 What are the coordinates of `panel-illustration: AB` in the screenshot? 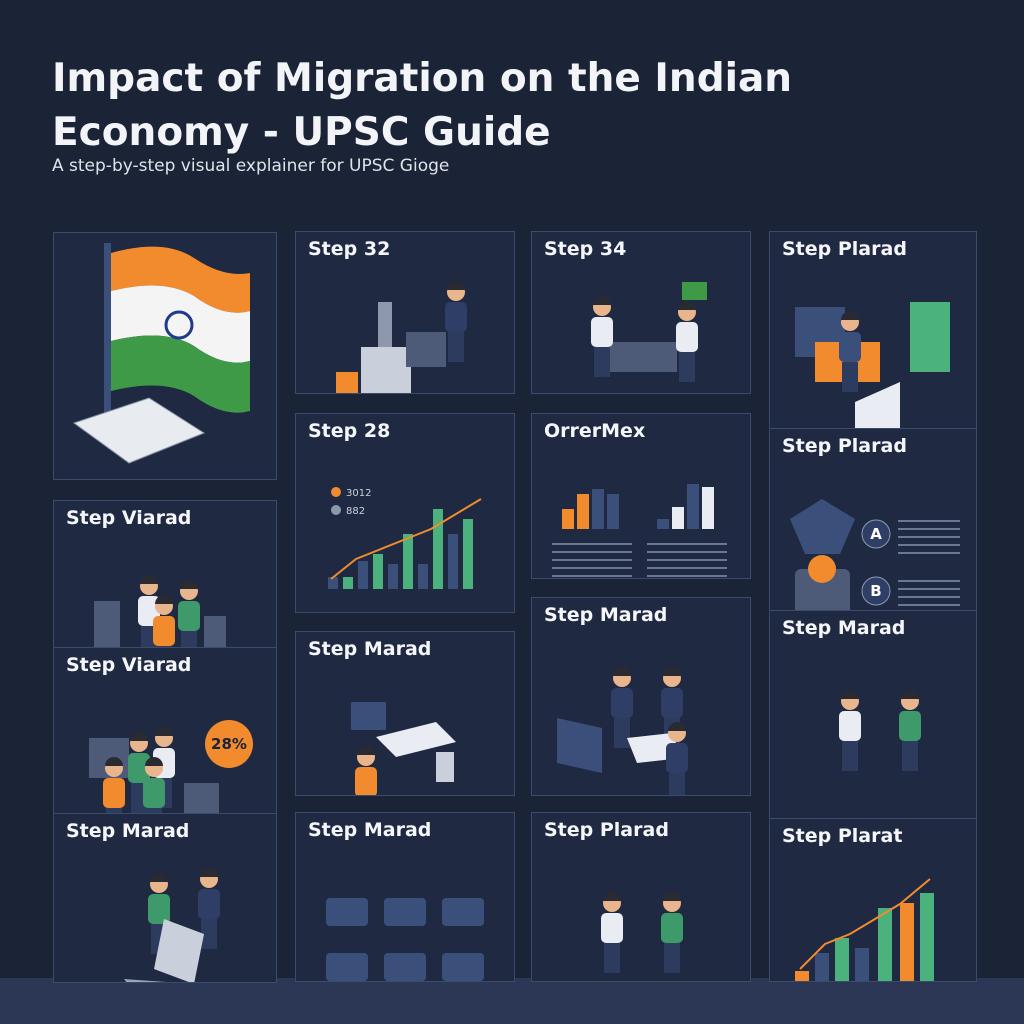 It's located at (875, 554).